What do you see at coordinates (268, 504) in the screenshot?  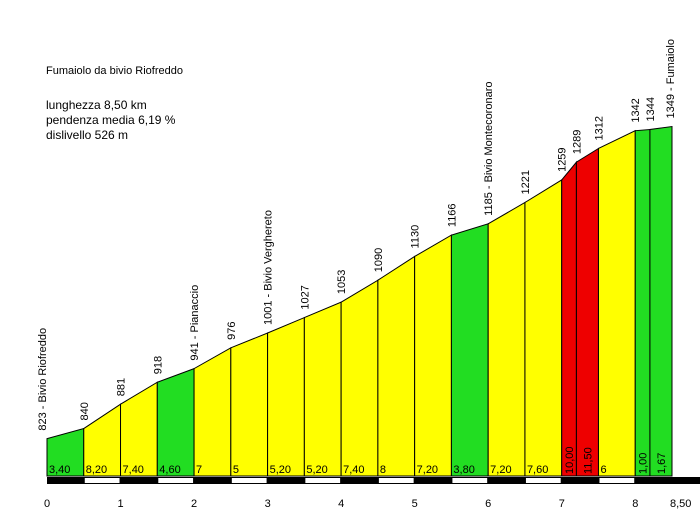 I see `x-tick-label: 3` at bounding box center [268, 504].